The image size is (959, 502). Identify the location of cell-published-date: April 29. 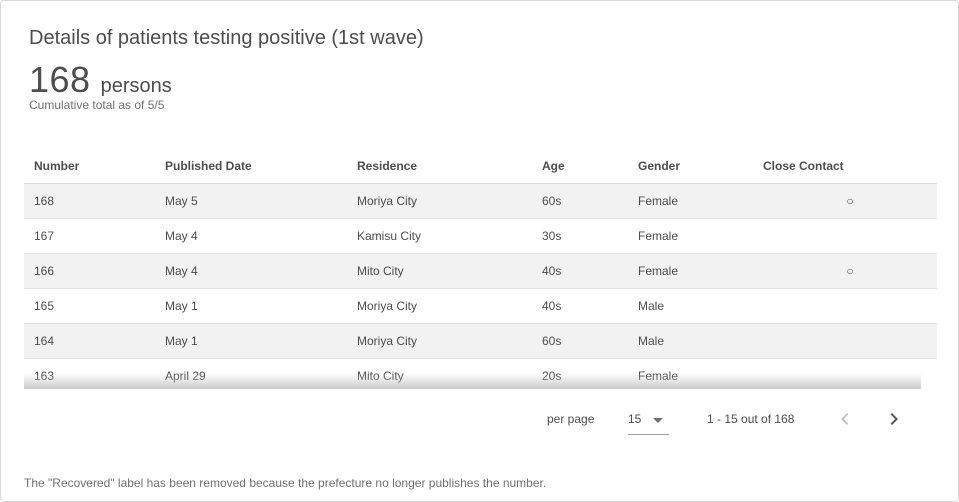
(261, 373).